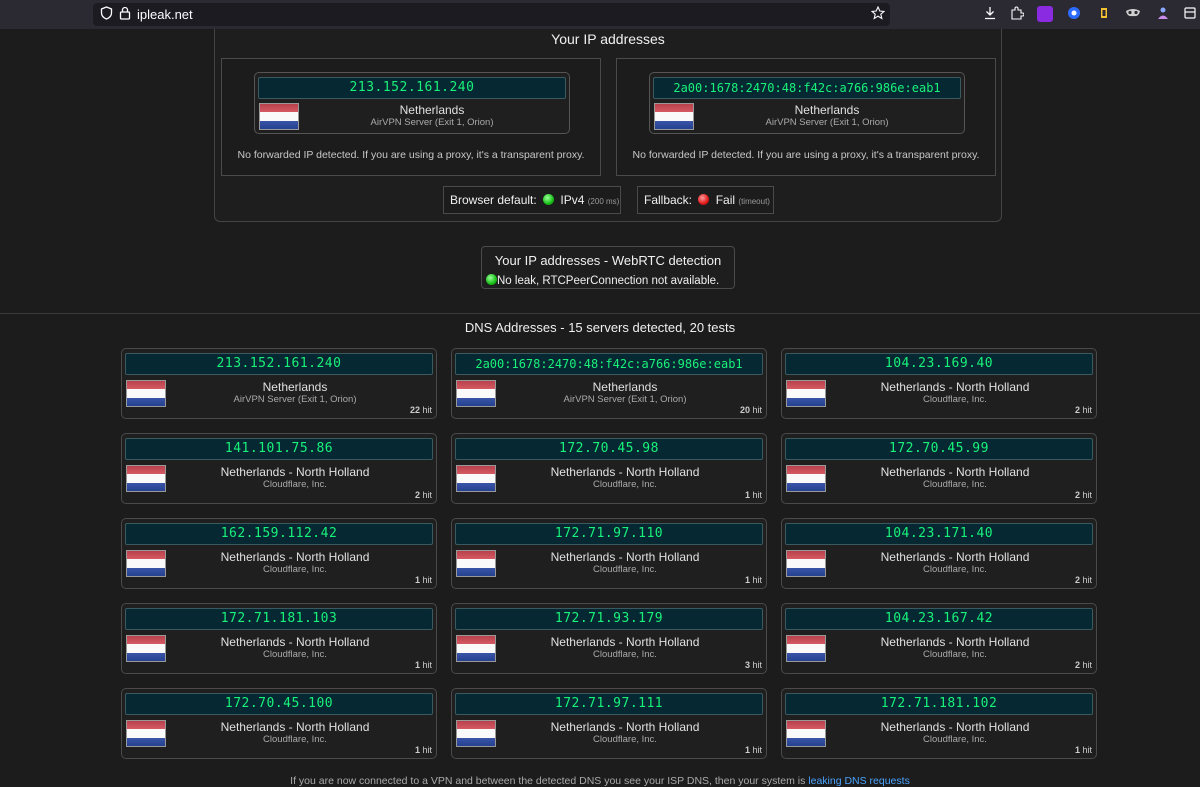 This screenshot has height=787, width=1200. I want to click on download-icon, so click(990, 14).